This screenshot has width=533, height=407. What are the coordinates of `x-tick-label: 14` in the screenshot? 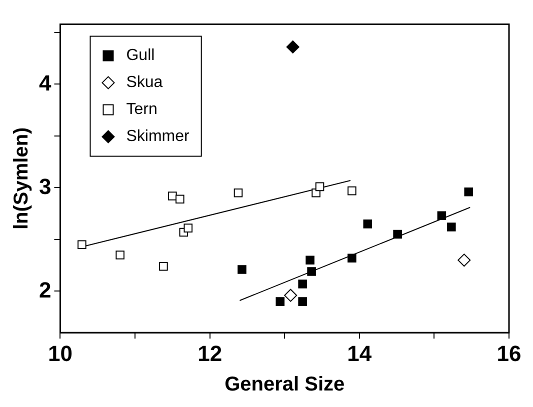 It's located at (359, 353).